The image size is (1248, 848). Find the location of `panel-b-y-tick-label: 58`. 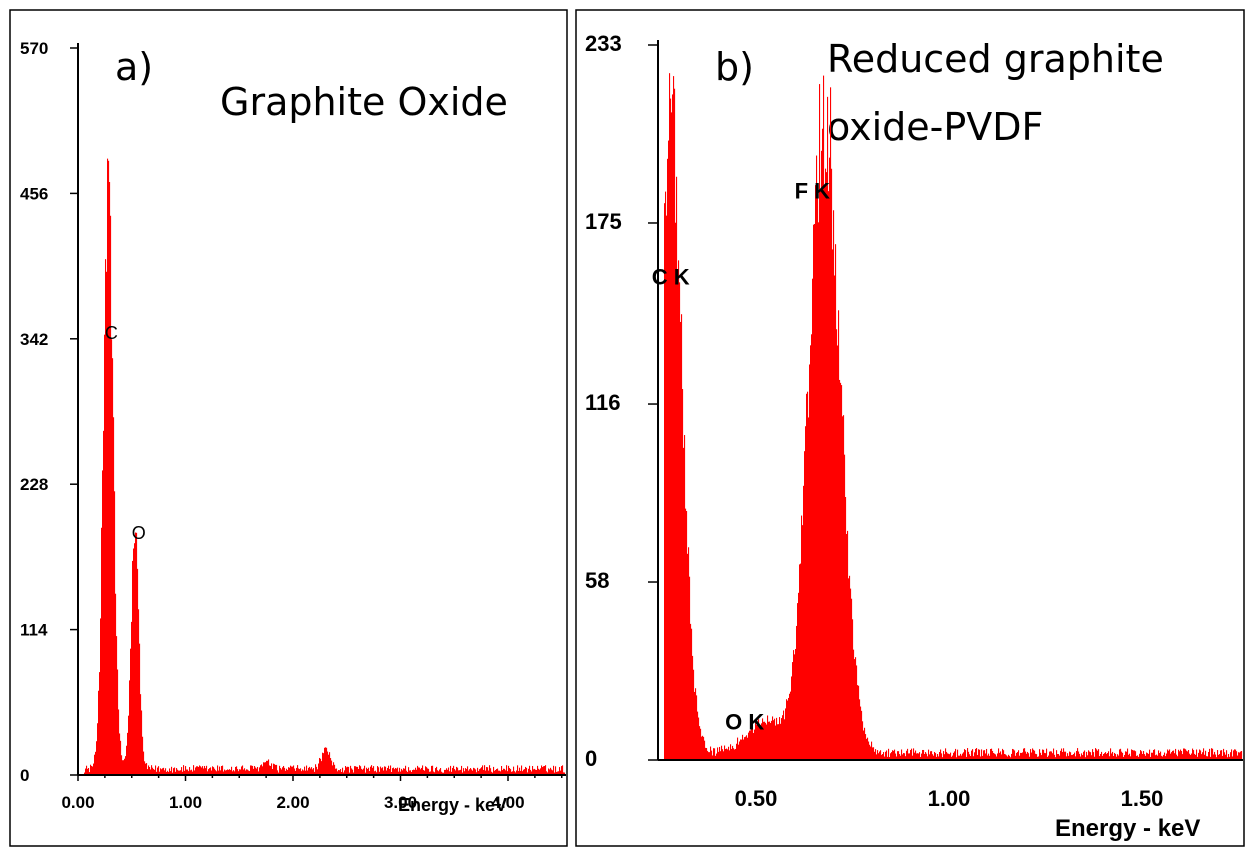

panel-b-y-tick-label: 58 is located at coordinates (597, 580).